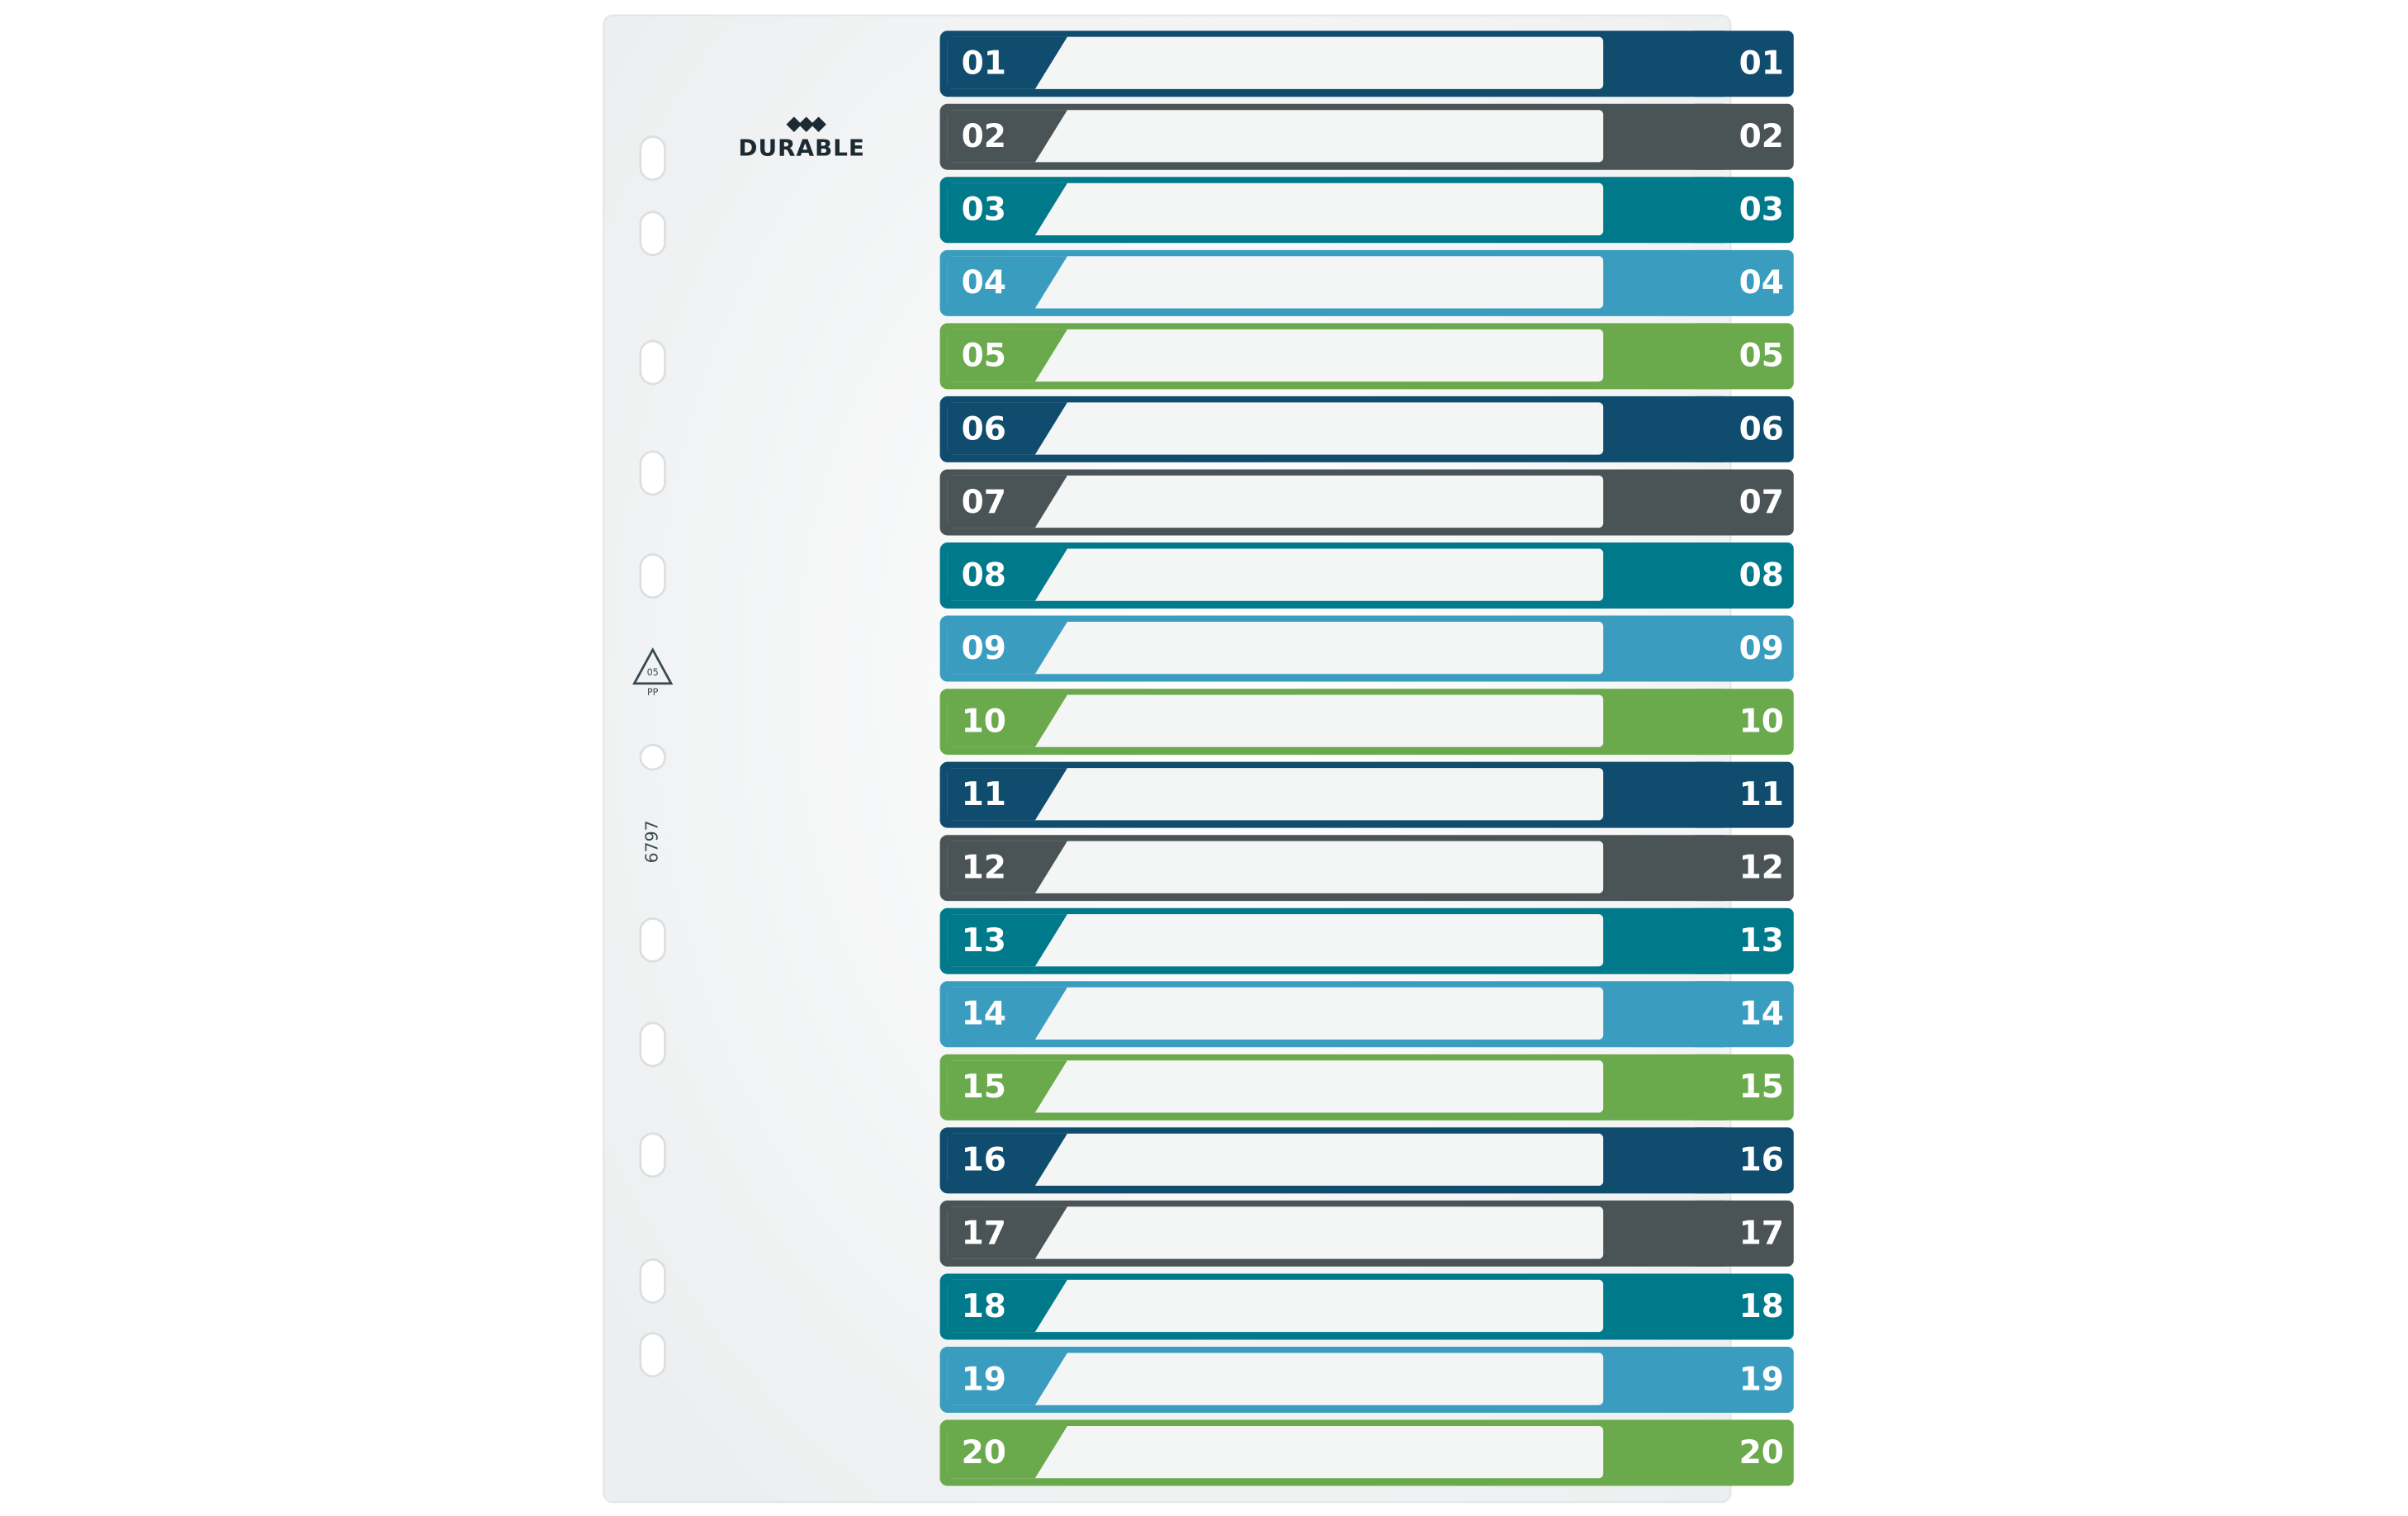  I want to click on tab-row: 19 19, so click(1366, 1380).